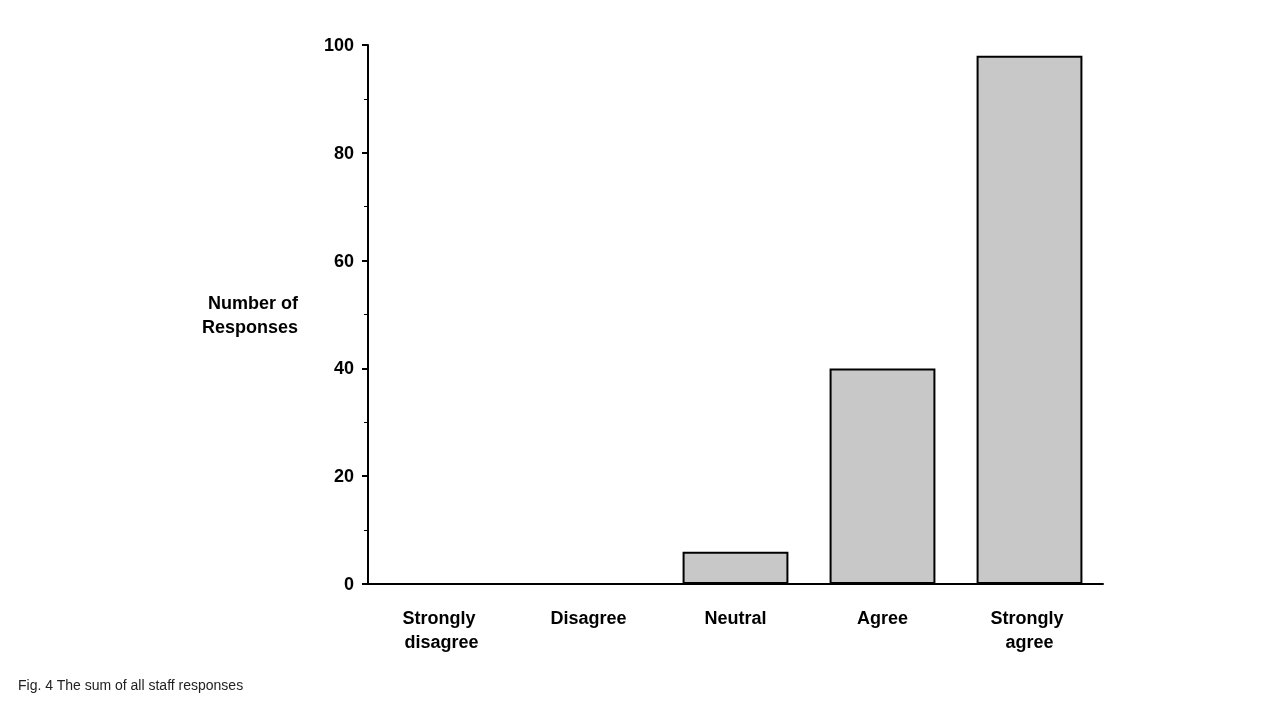 The height and width of the screenshot is (710, 1287). I want to click on caption: Fig. 4 The sum of all staff responses, so click(131, 685).